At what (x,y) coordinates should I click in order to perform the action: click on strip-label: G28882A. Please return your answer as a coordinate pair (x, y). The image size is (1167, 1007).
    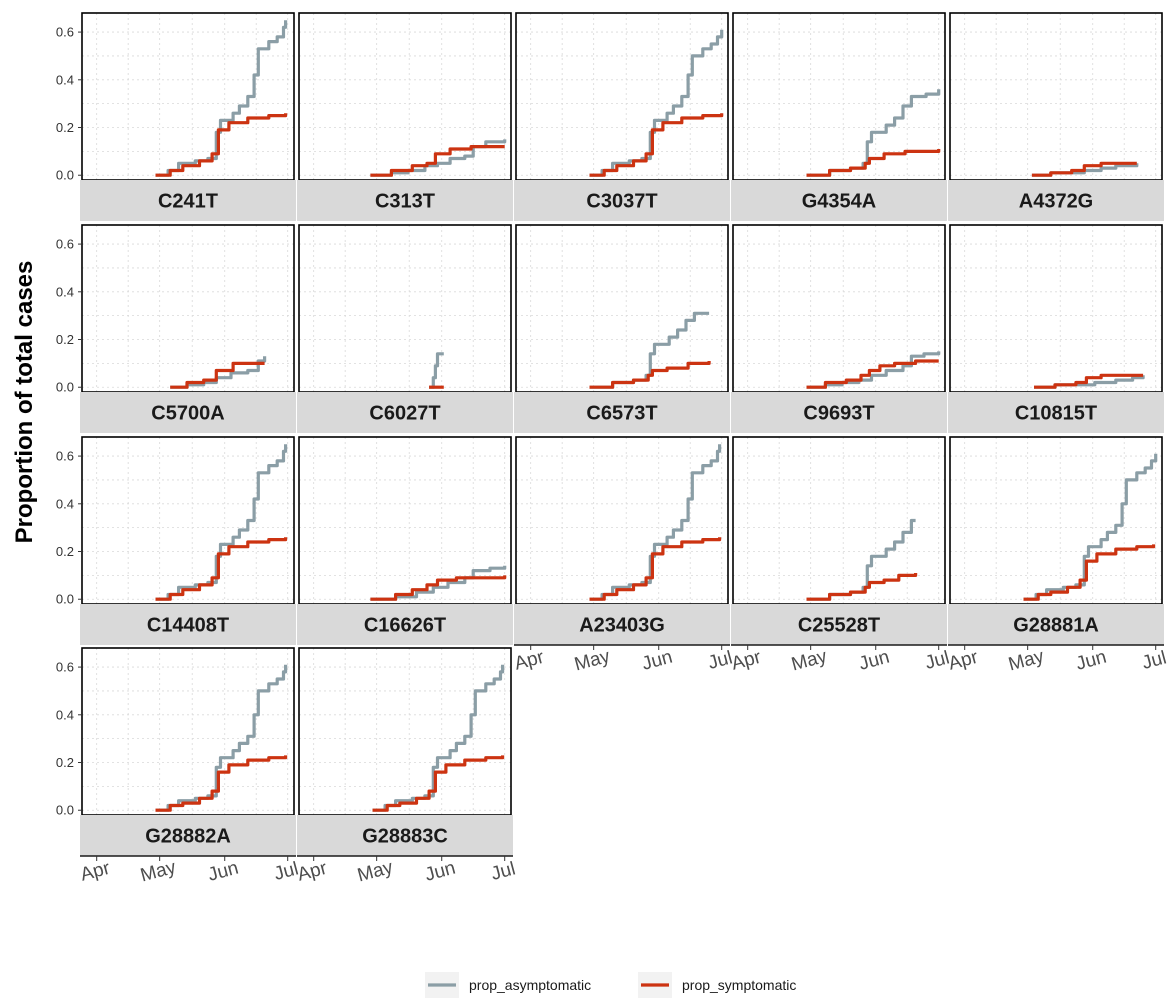
    Looking at the image, I should click on (188, 837).